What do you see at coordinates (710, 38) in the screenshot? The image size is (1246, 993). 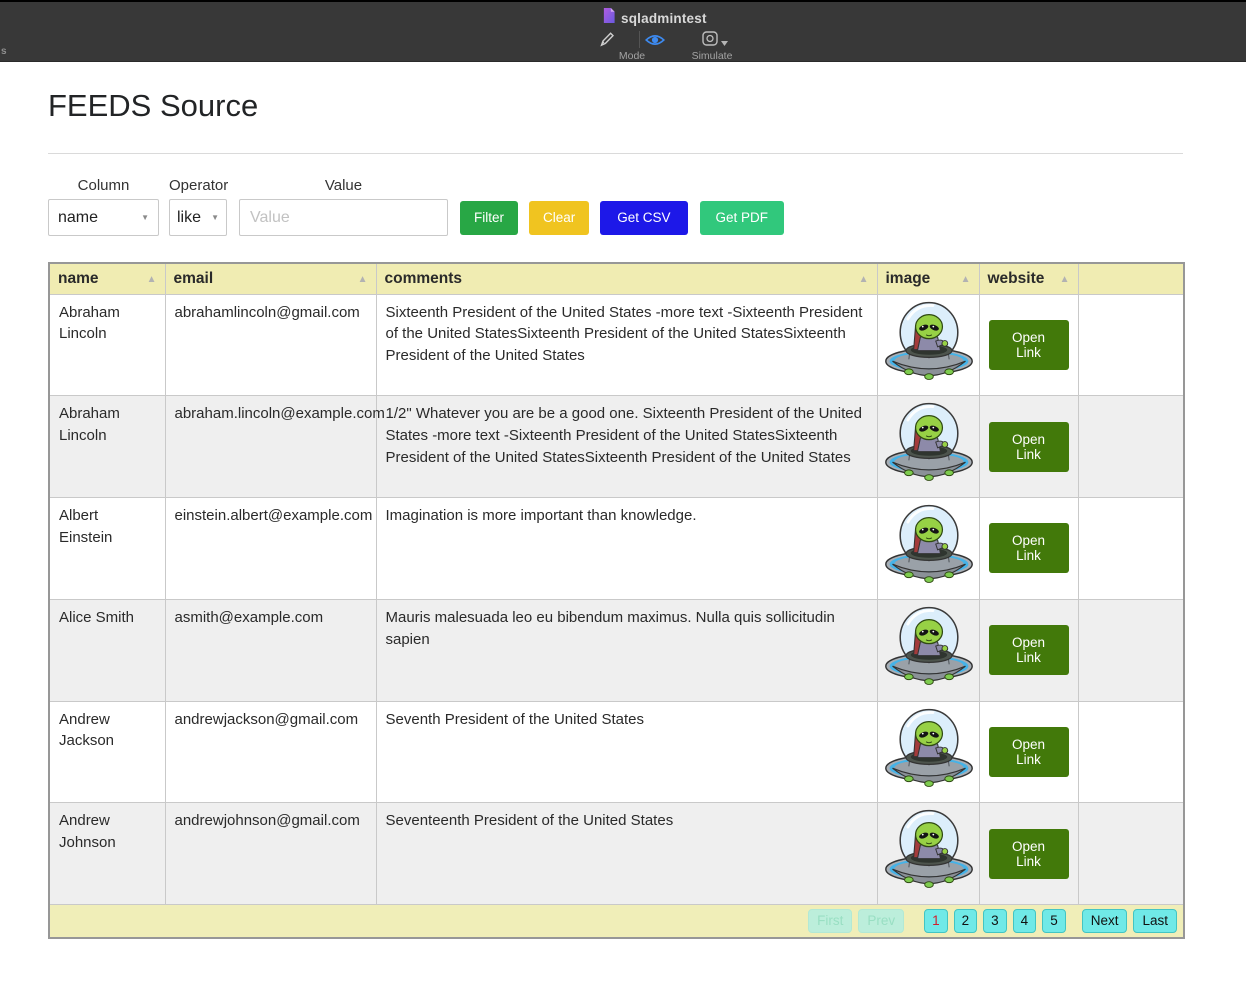 I see `simulate-icon` at bounding box center [710, 38].